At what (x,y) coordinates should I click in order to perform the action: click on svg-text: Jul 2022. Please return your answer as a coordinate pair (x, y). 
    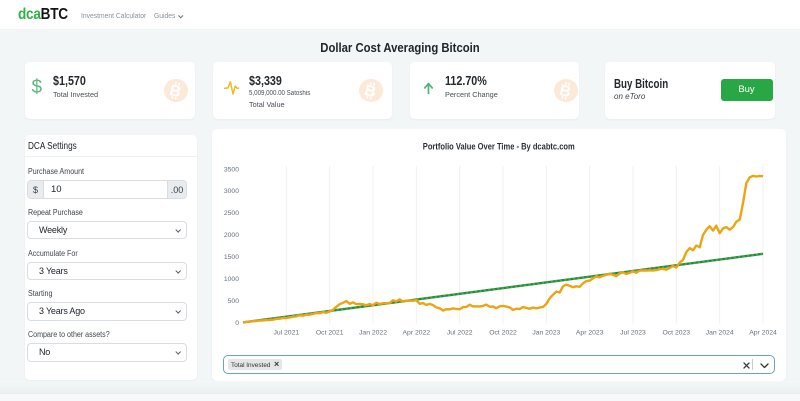
    Looking at the image, I should click on (460, 332).